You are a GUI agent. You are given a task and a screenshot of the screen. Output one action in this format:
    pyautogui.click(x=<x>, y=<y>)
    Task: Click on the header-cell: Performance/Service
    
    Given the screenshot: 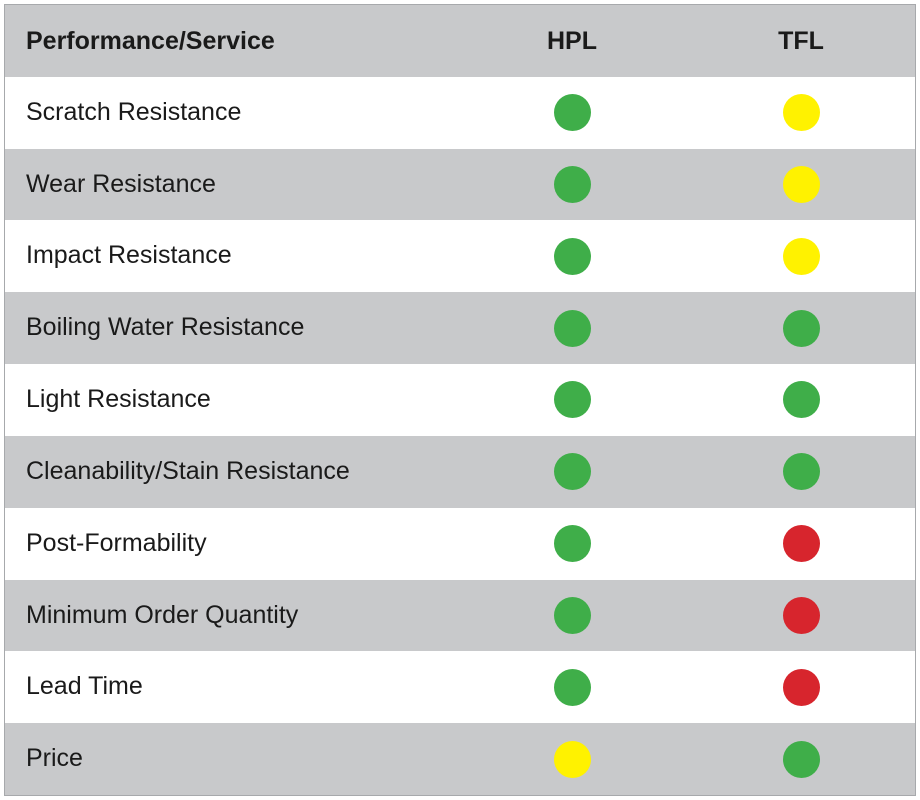 What is the action you would take?
    pyautogui.click(x=150, y=41)
    